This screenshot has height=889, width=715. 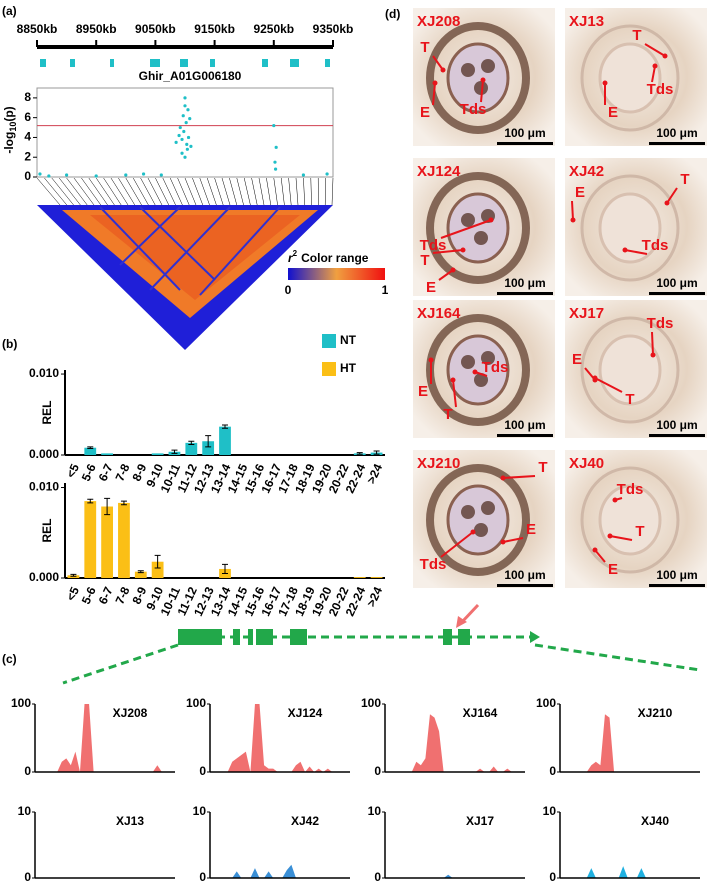 What do you see at coordinates (439, 313) in the screenshot?
I see `sample-name: XJ164` at bounding box center [439, 313].